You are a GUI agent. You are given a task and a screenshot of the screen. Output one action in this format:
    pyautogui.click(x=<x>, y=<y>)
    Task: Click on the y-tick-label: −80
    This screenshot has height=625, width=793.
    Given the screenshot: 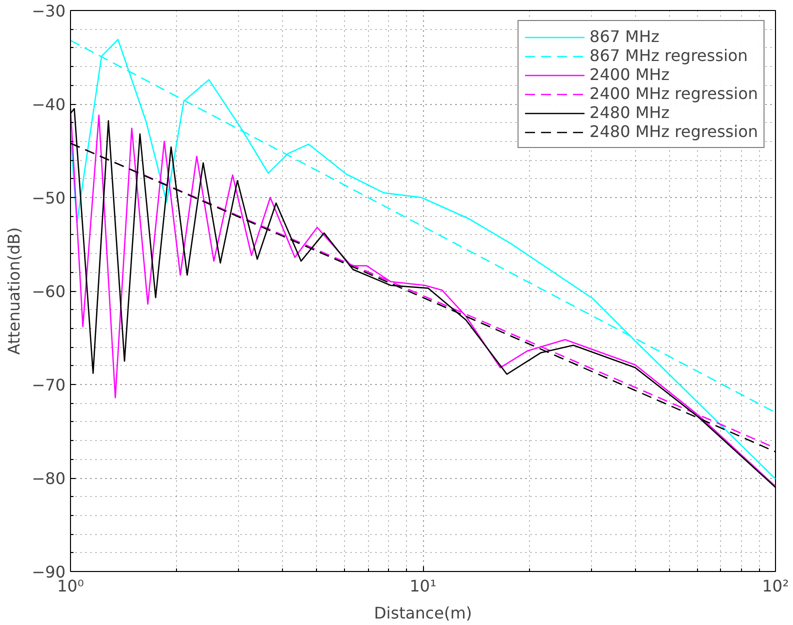 What is the action you would take?
    pyautogui.click(x=49, y=478)
    